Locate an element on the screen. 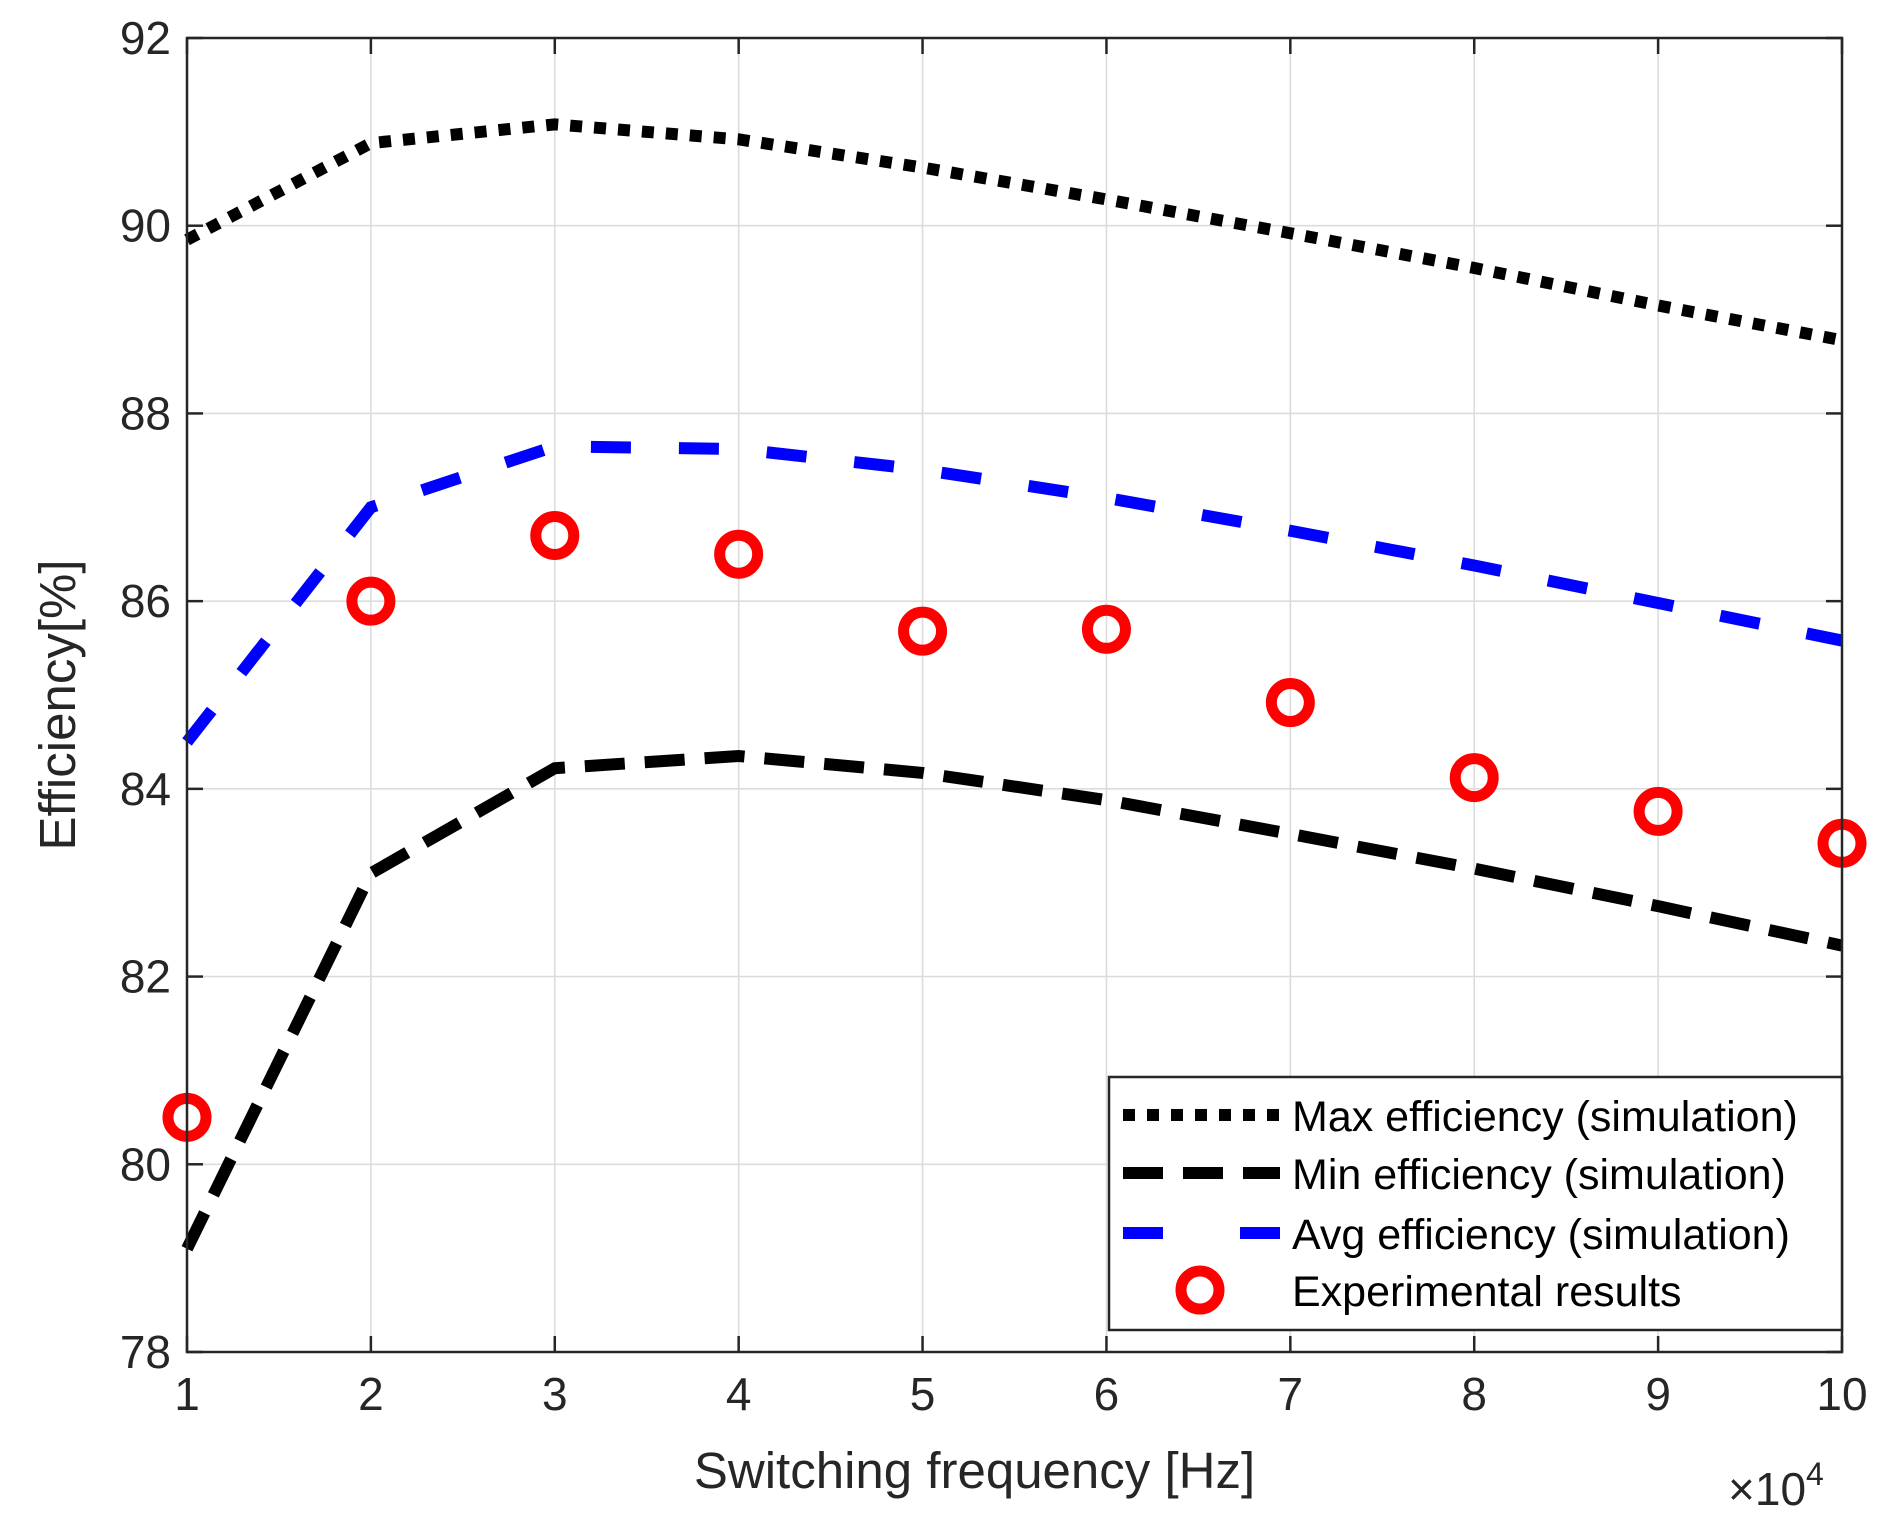 This screenshot has width=1890, height=1525. x-tick-label: 9 is located at coordinates (1658, 1394).